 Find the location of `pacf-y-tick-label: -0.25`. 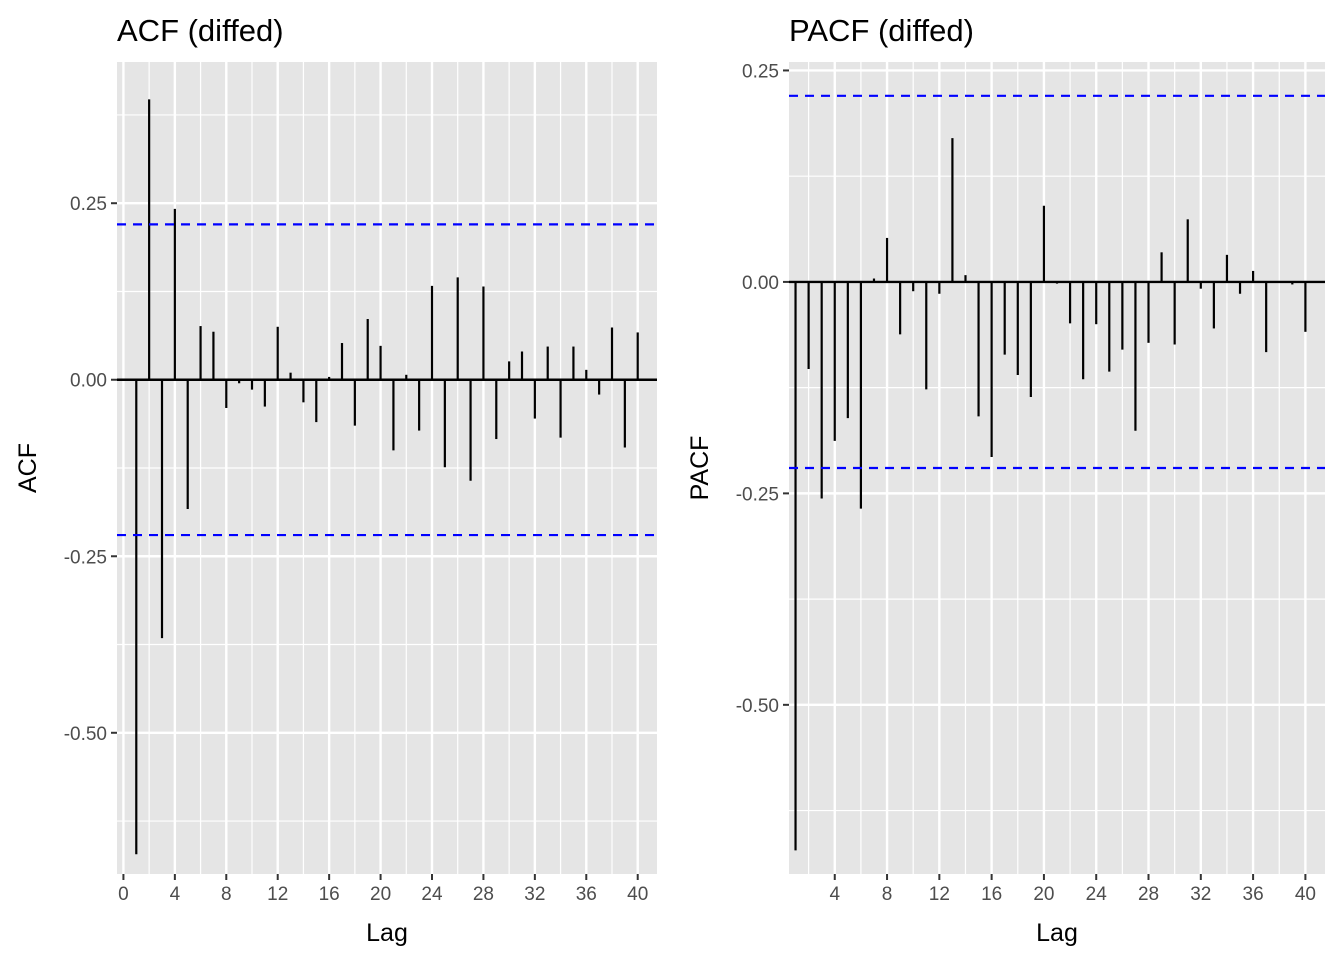

pacf-y-tick-label: -0.25 is located at coordinates (757, 494).